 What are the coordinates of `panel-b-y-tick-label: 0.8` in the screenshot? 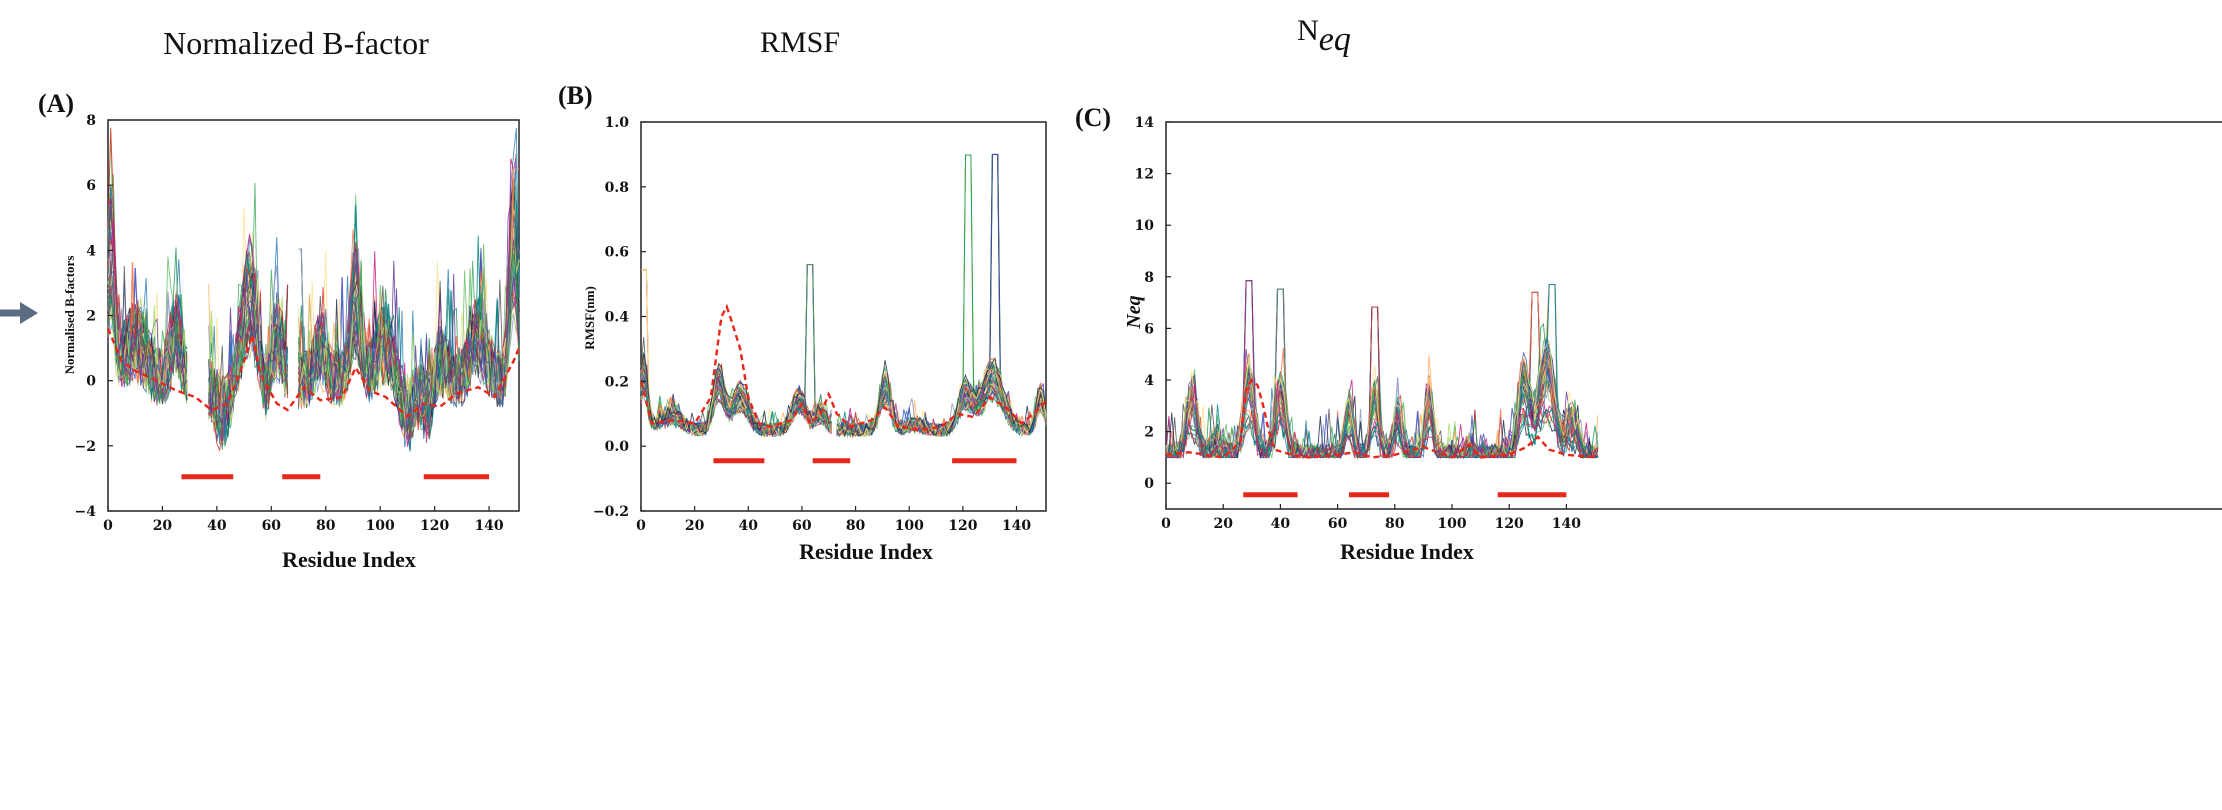 It's located at (617, 188).